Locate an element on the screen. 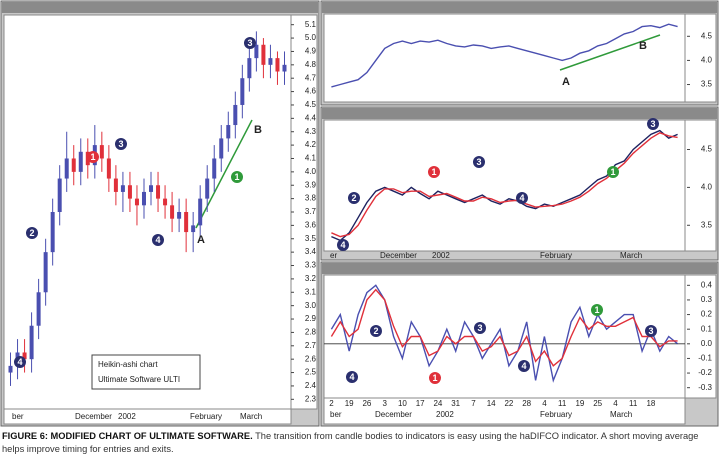 The image size is (720, 472). x-tick-label: 7 is located at coordinates (473, 403).